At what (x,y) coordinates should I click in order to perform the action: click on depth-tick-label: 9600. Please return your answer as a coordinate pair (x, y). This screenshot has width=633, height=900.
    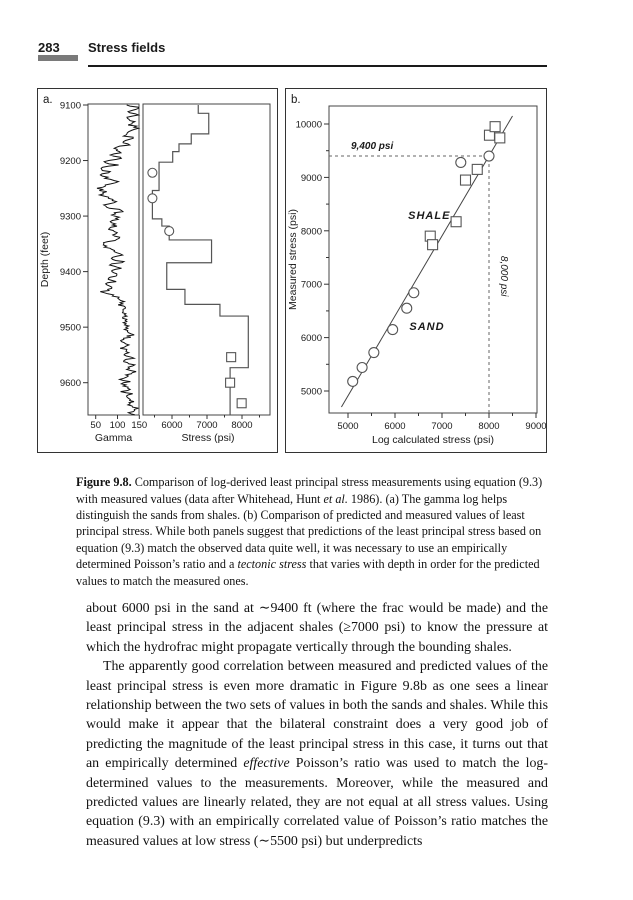
    Looking at the image, I should click on (70, 383).